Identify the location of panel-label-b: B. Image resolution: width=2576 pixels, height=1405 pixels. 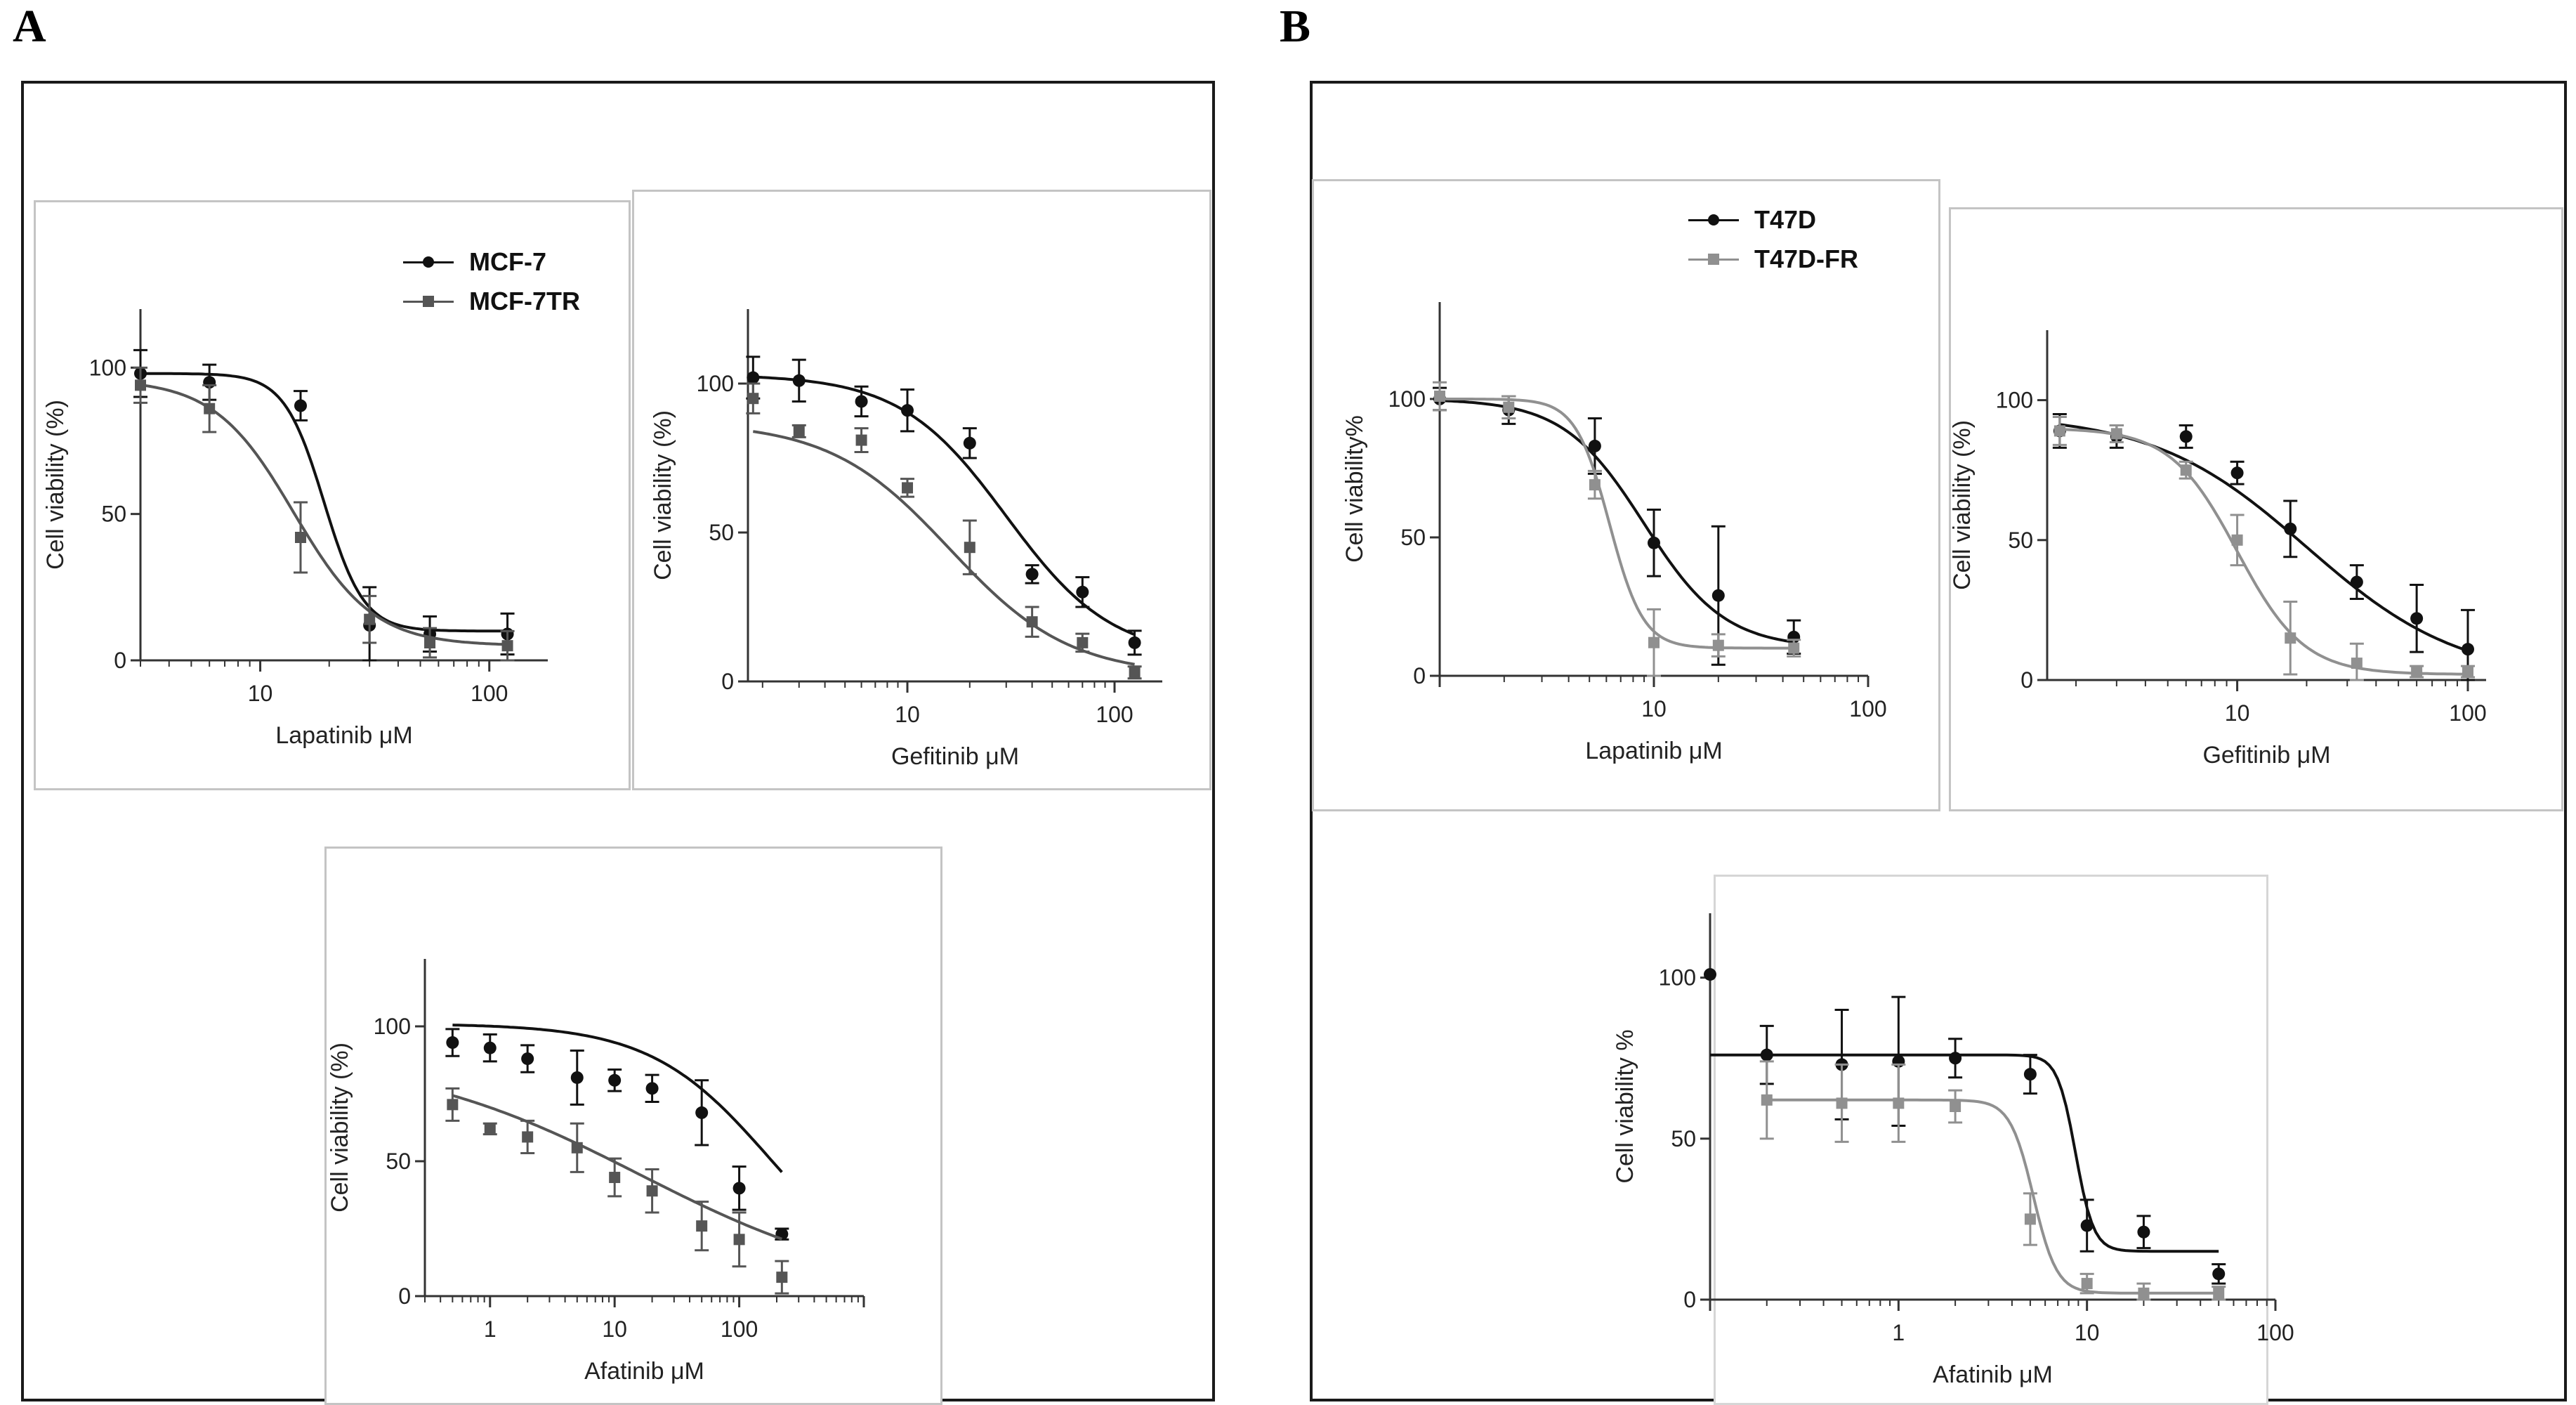
(1295, 26).